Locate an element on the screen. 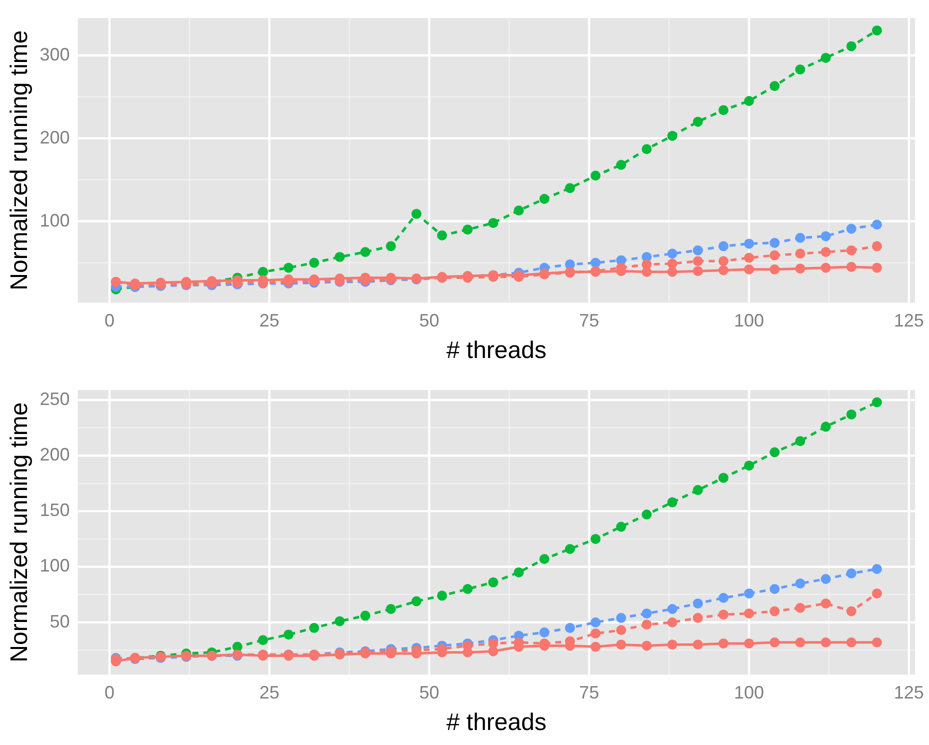 The width and height of the screenshot is (929, 745). y-tick-label: 150 is located at coordinates (55, 510).